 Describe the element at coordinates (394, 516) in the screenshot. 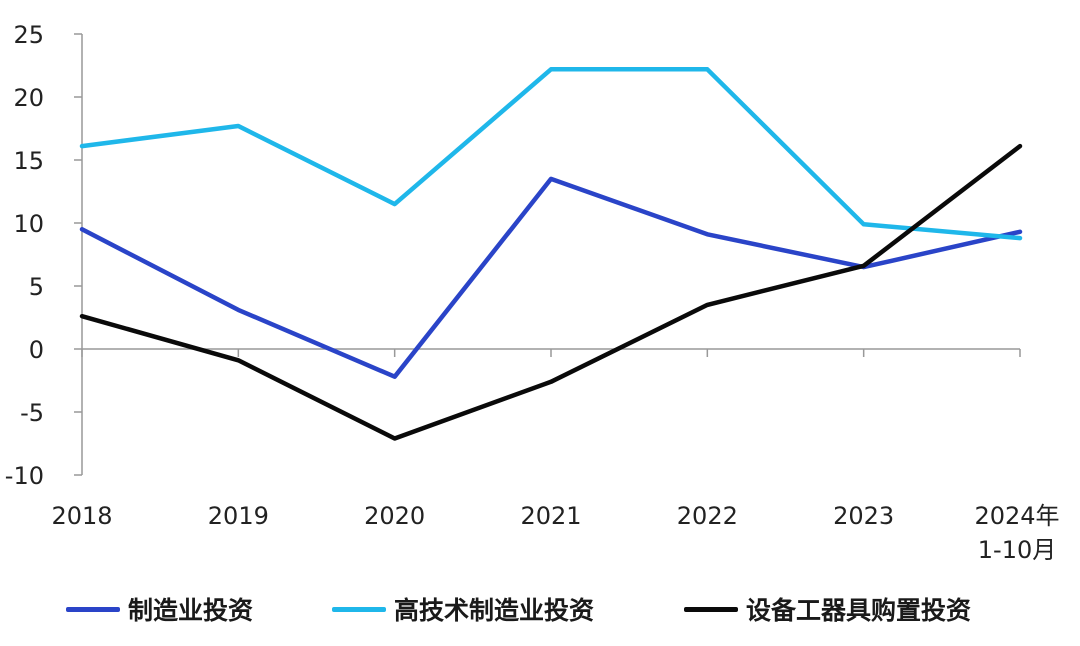

I see `x-tick-label: 2020` at that location.